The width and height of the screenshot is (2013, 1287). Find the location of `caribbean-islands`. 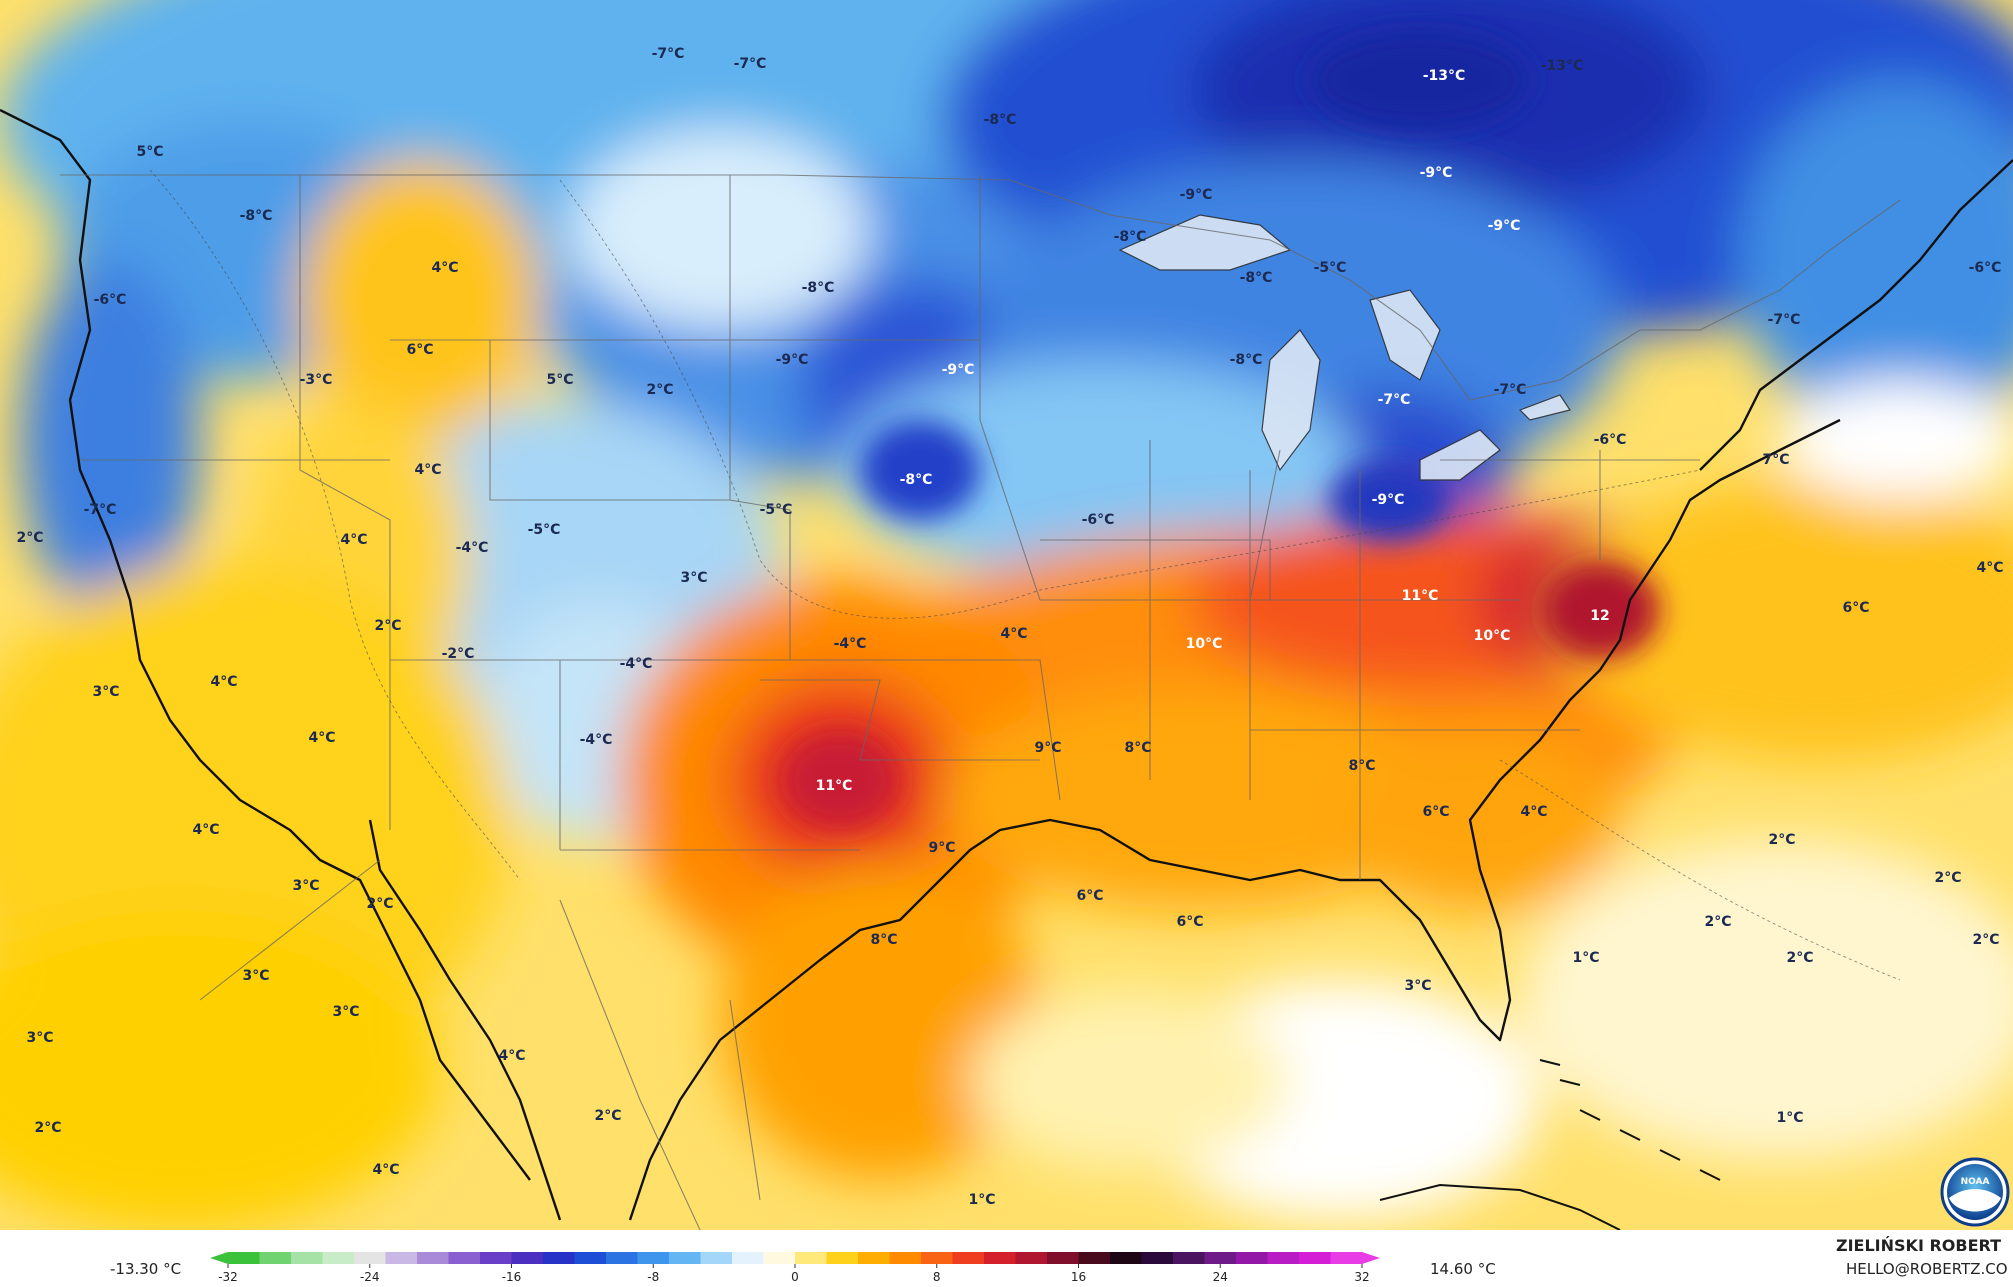

caribbean-islands is located at coordinates (1550, 1144).